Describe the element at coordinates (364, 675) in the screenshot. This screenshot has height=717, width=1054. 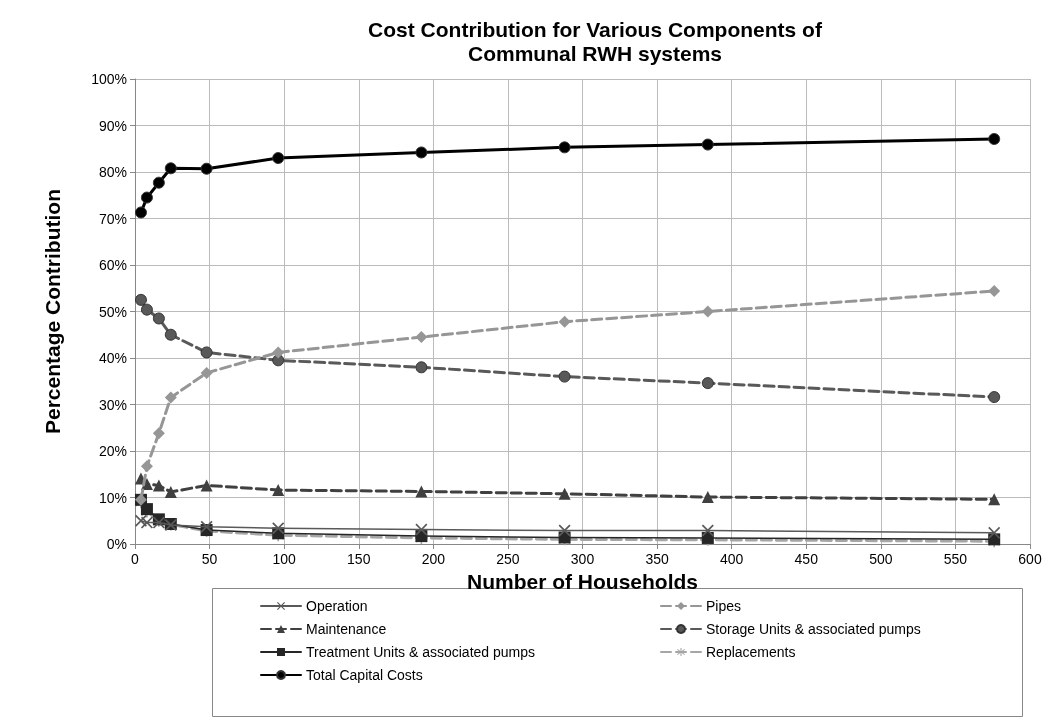
I see `legend-label: Total Capital Costs` at that location.